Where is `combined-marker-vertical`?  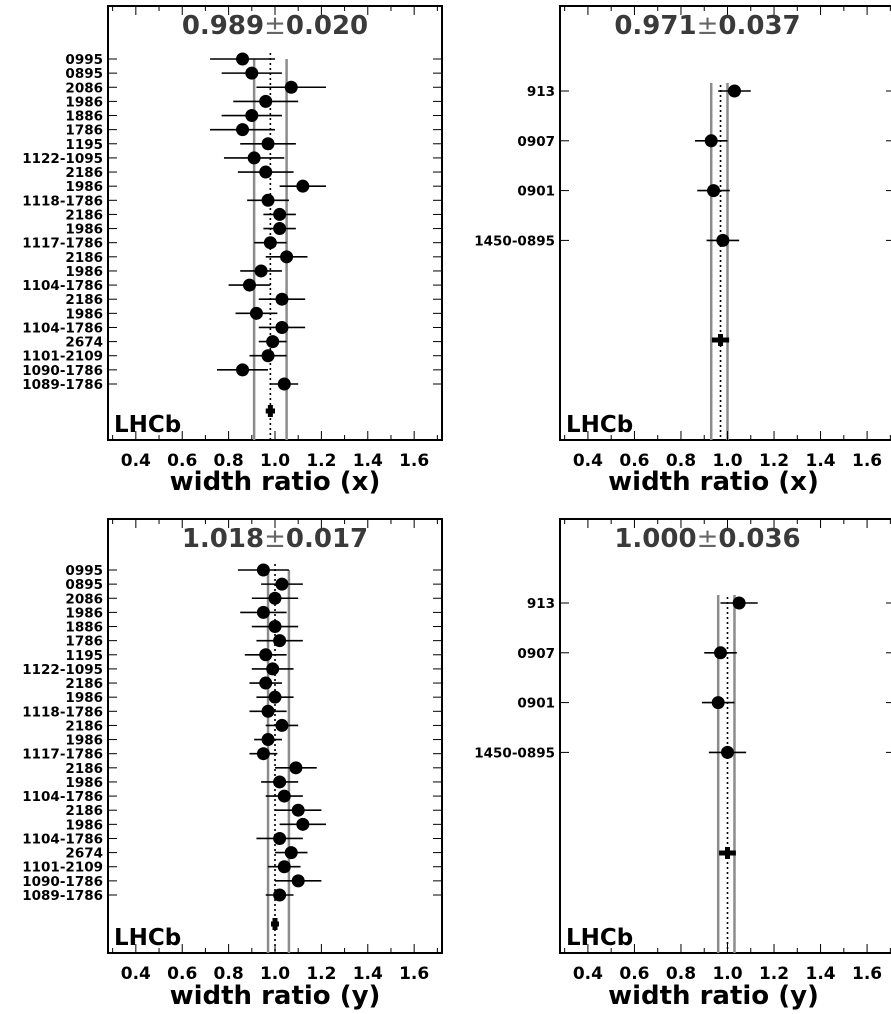
combined-marker-vertical is located at coordinates (270, 411).